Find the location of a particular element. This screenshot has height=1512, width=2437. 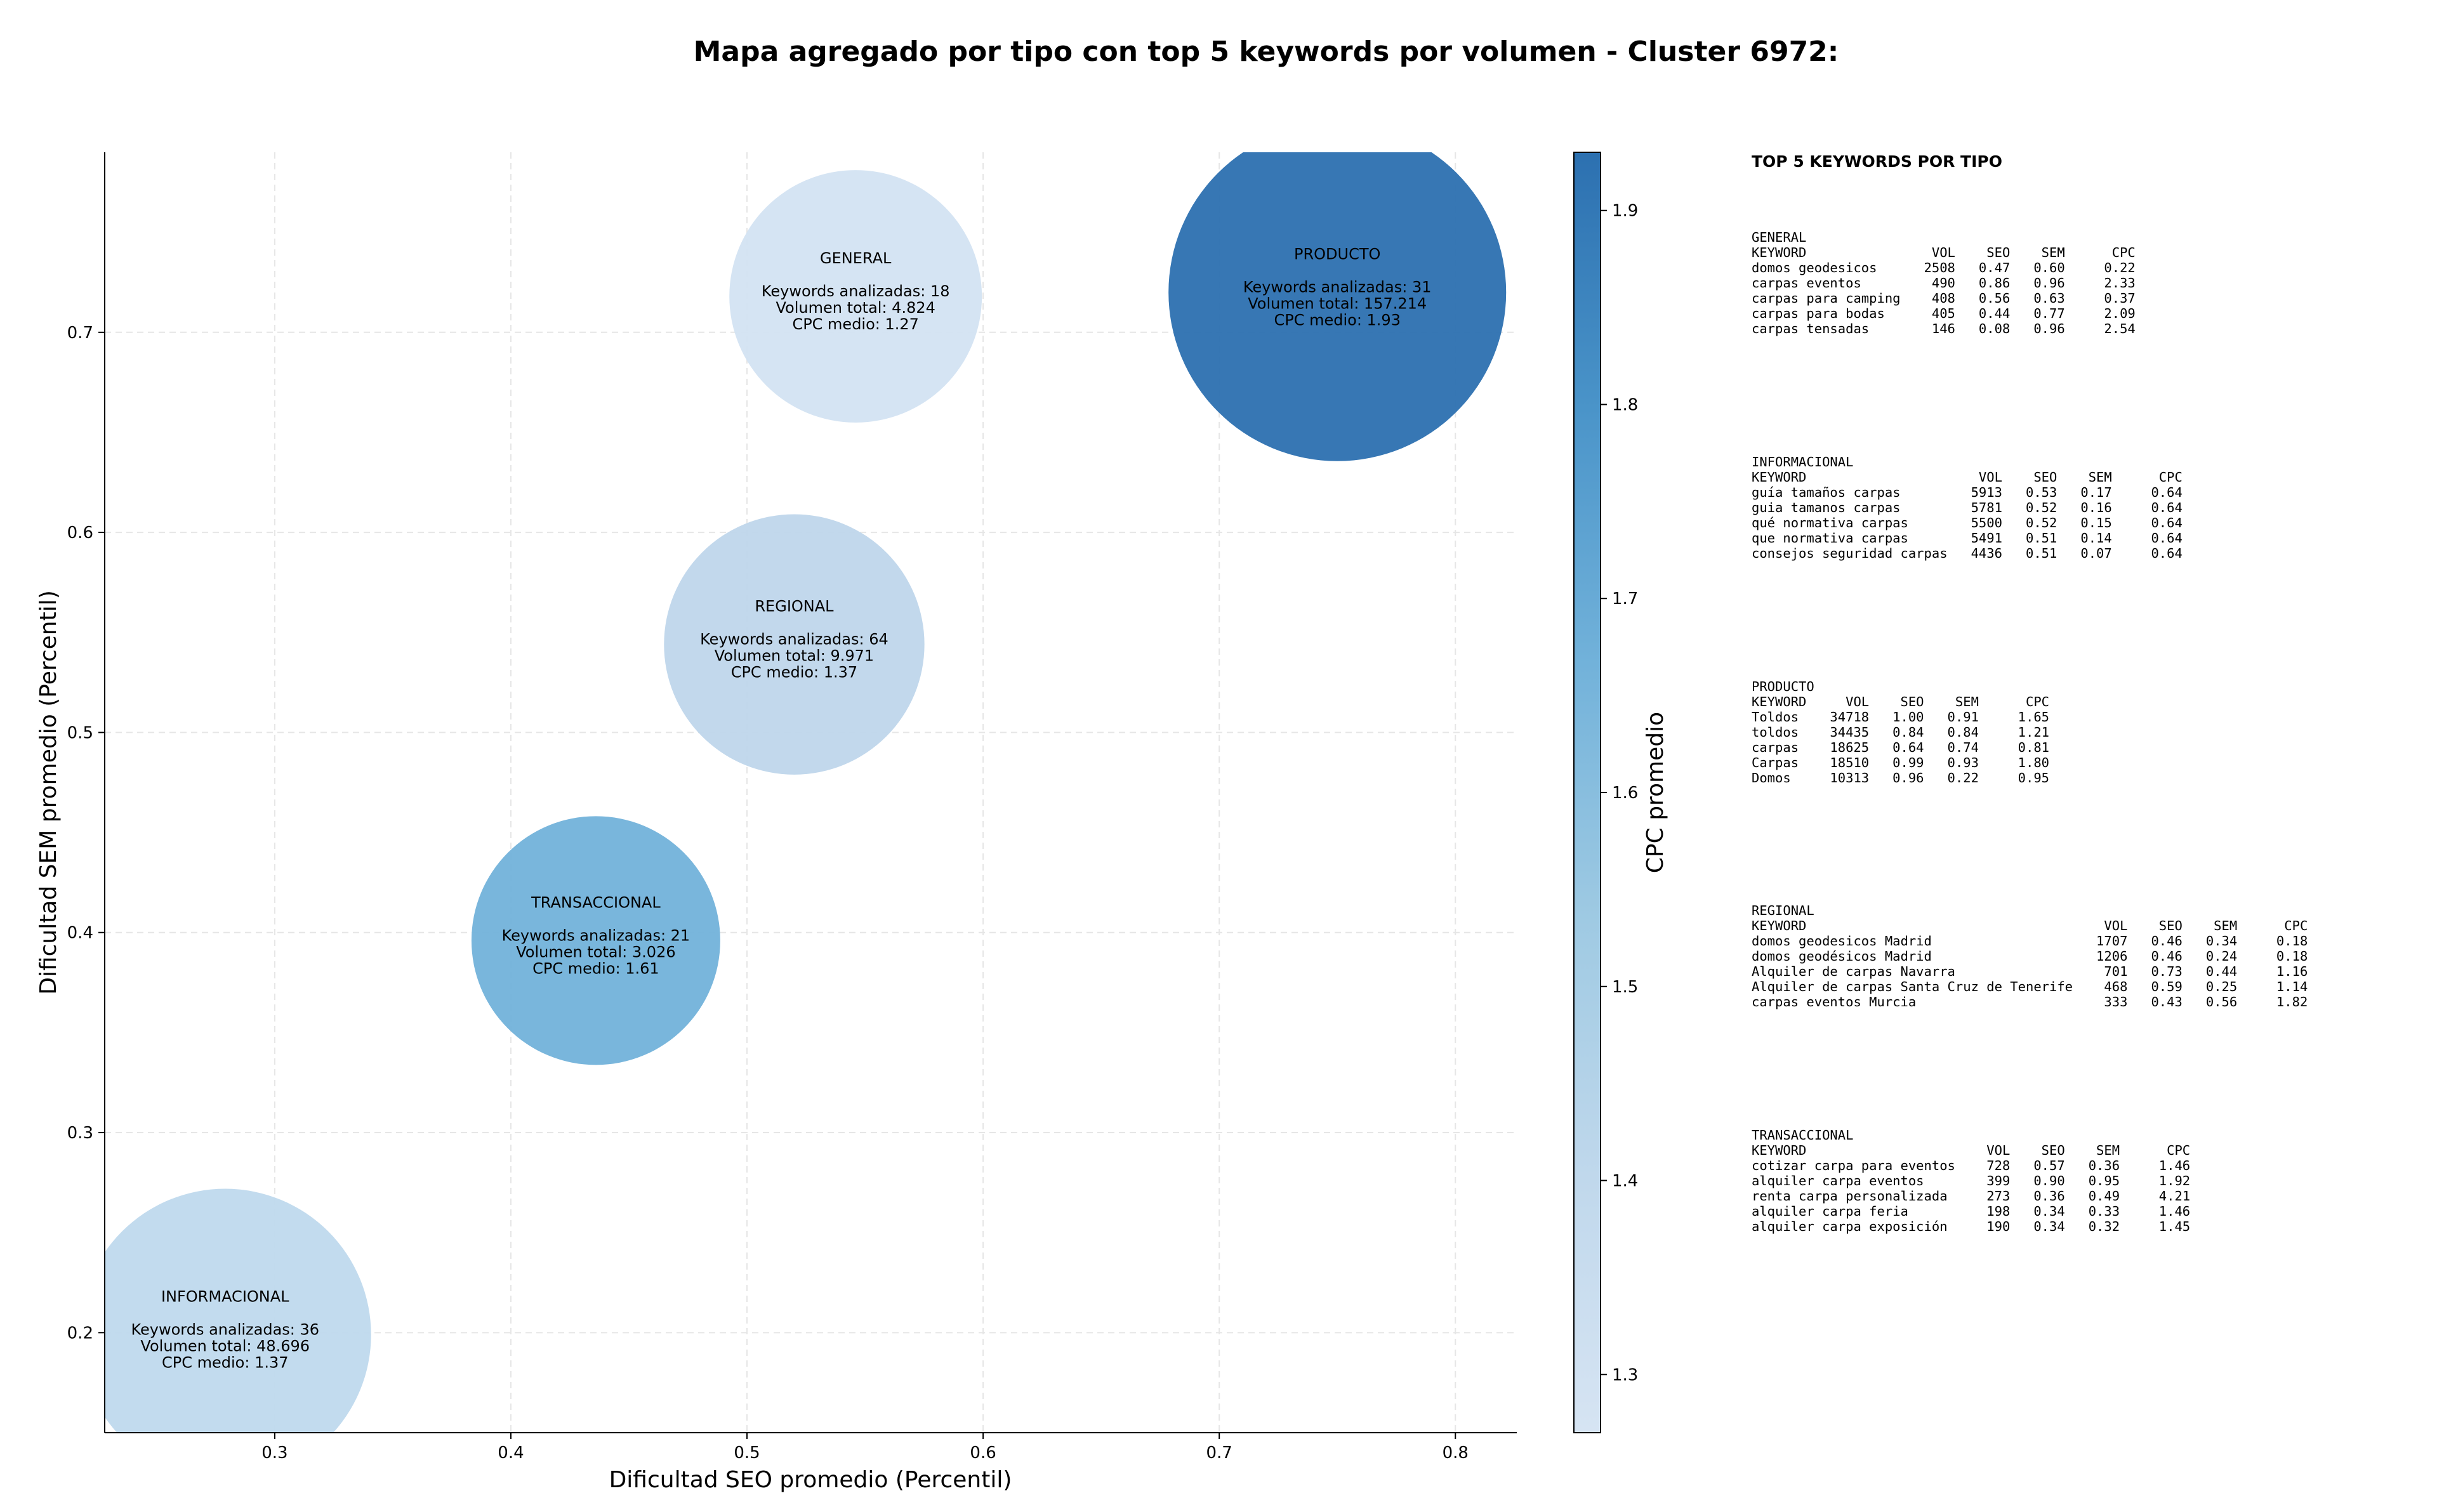

keyword-table-title: PRODUCTO is located at coordinates (1783, 687).